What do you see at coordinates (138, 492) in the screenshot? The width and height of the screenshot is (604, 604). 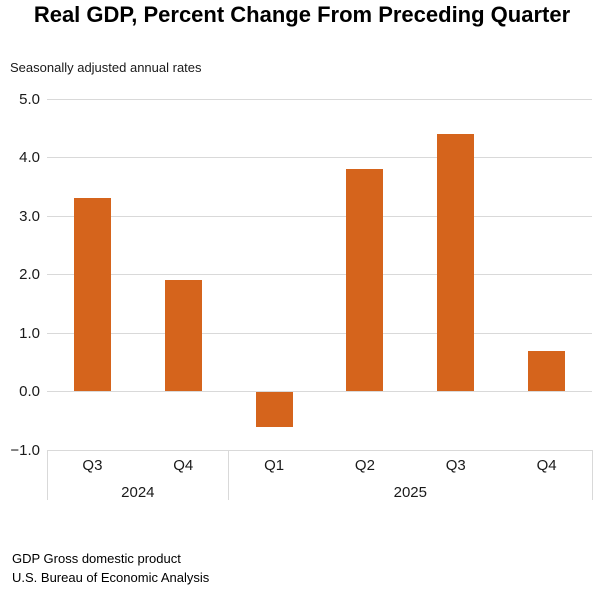 I see `year-label-2024: 2024` at bounding box center [138, 492].